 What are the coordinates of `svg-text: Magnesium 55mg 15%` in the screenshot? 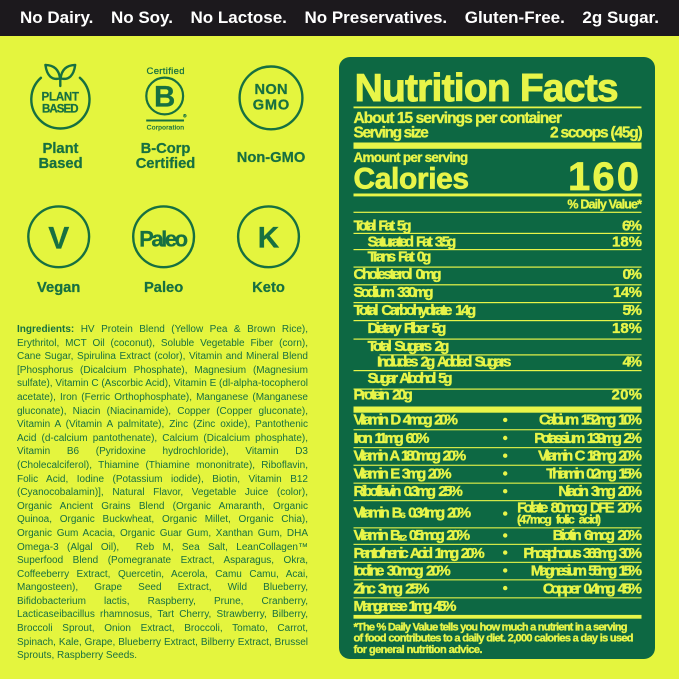 It's located at (586, 570).